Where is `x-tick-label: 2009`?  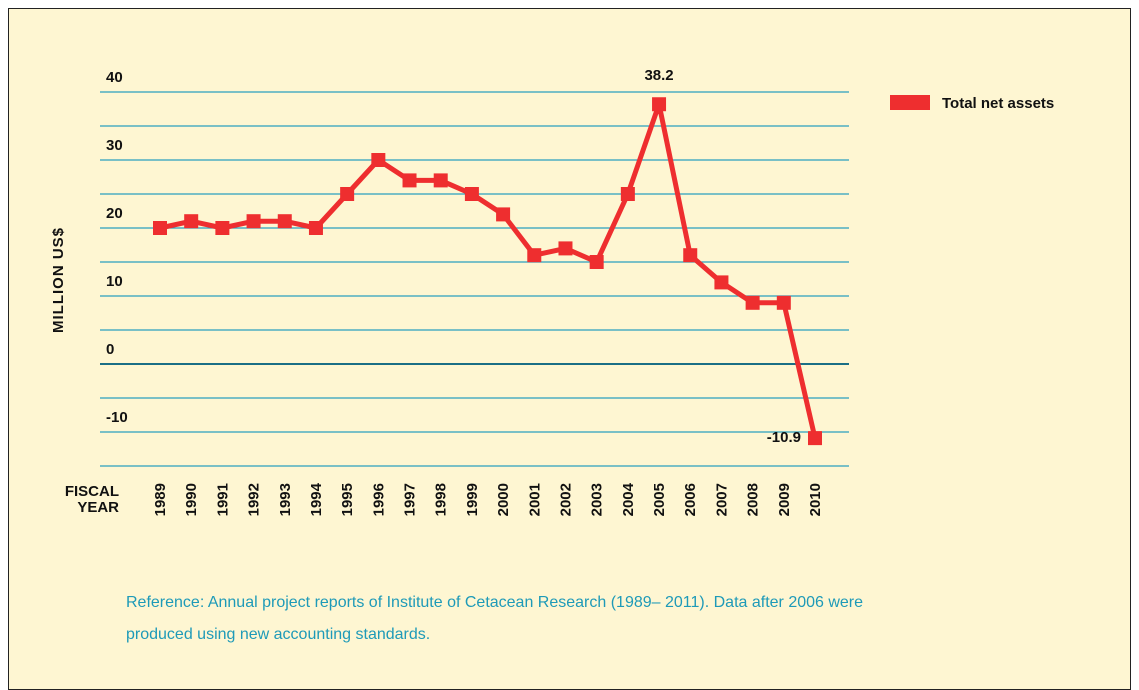
x-tick-label: 2009 is located at coordinates (784, 499).